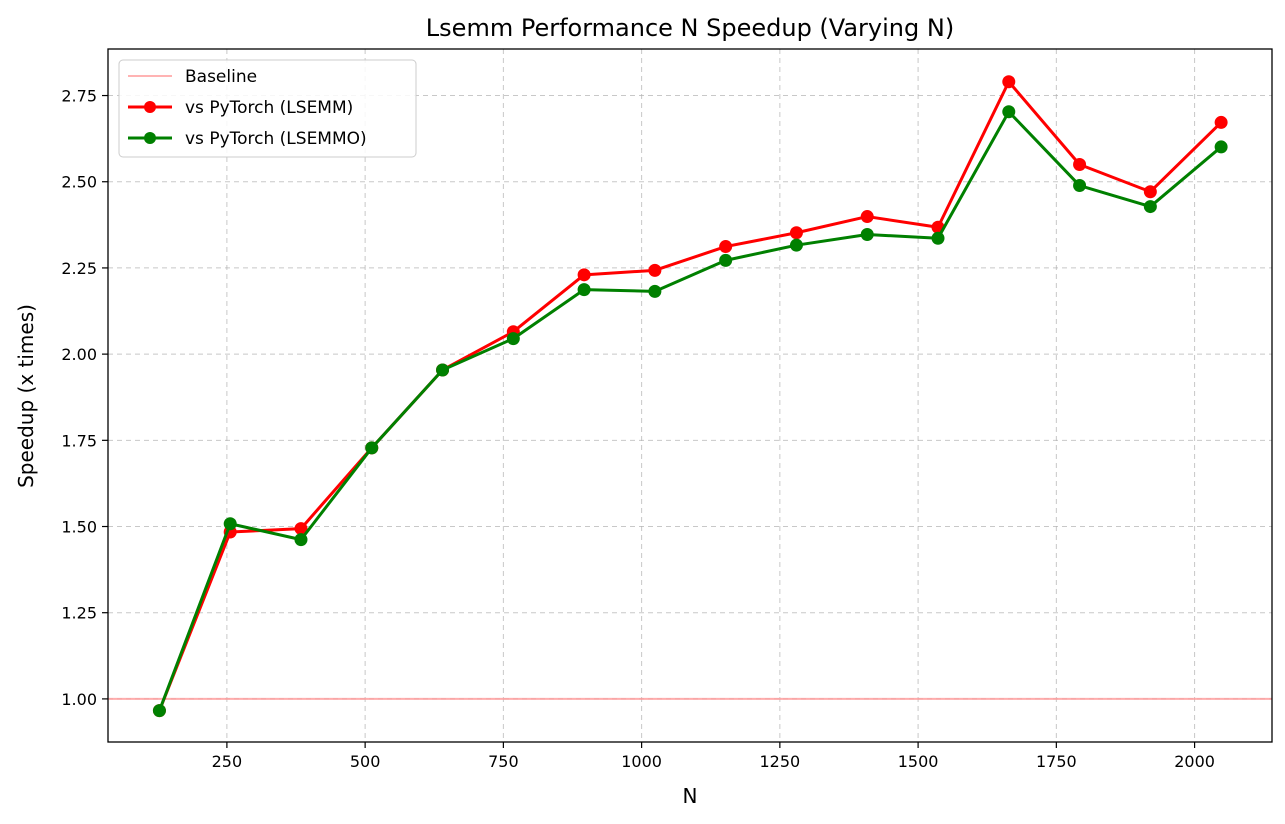 This screenshot has width=1285, height=824. I want to click on y-tick-label: 1.75, so click(79, 440).